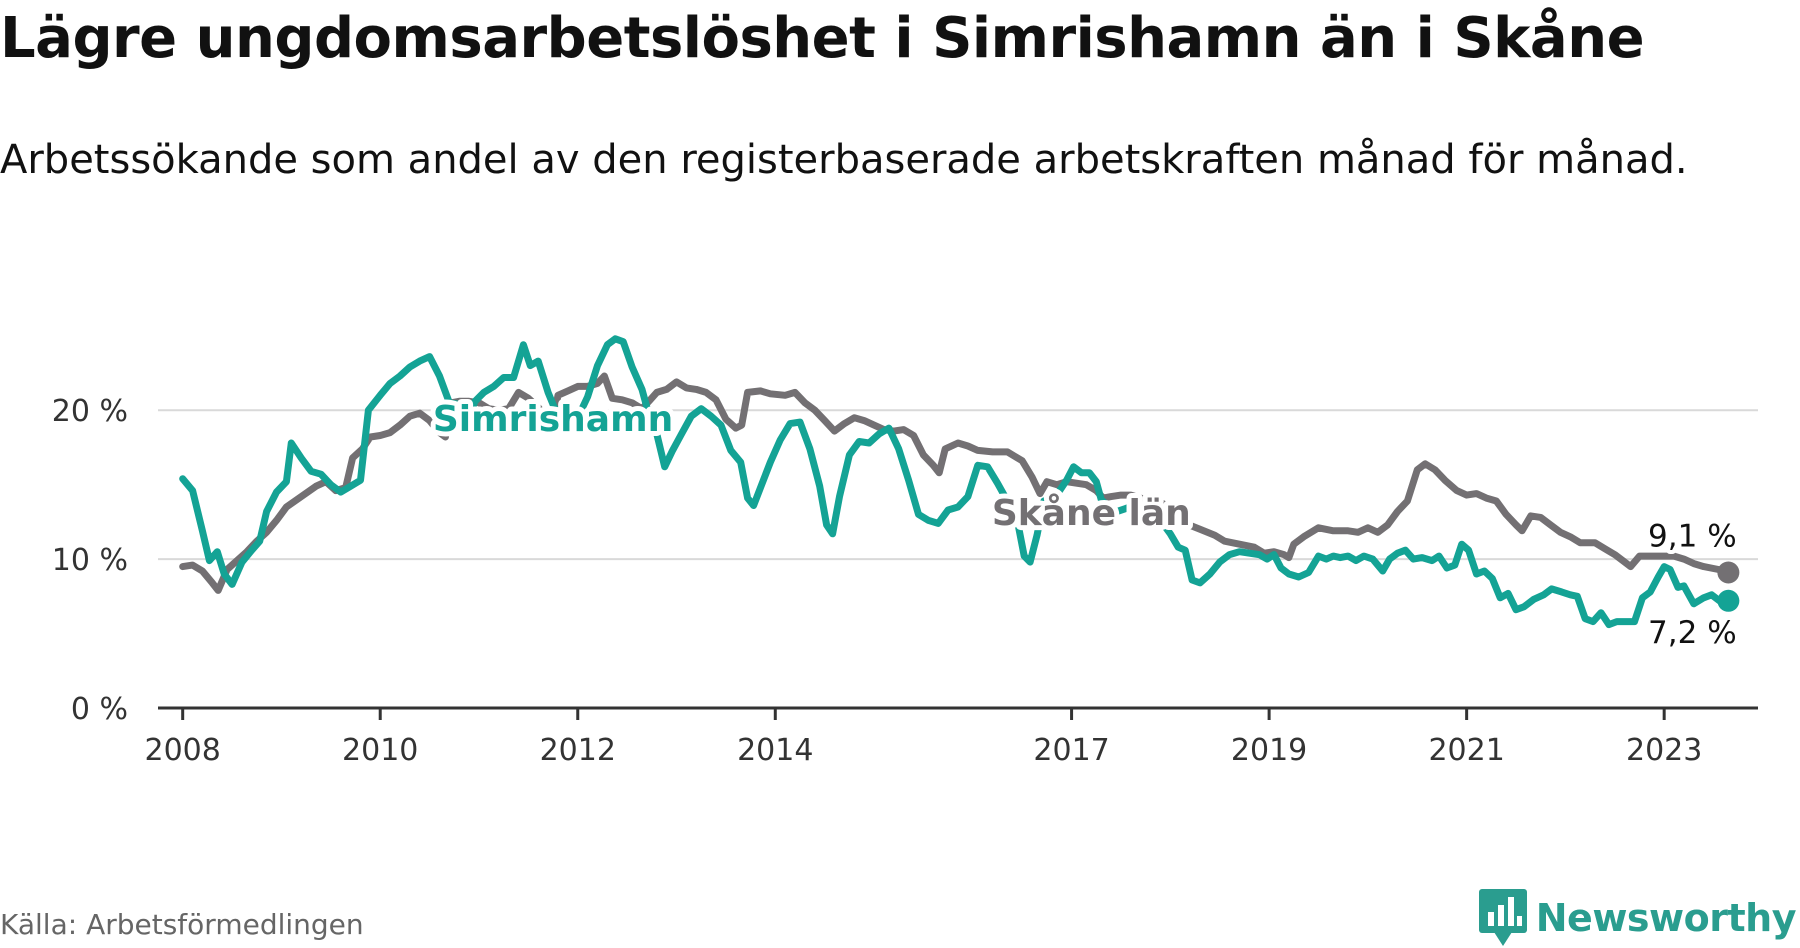 The height and width of the screenshot is (948, 1800). What do you see at coordinates (1728, 600) in the screenshot?
I see `end-point-simrishamn` at bounding box center [1728, 600].